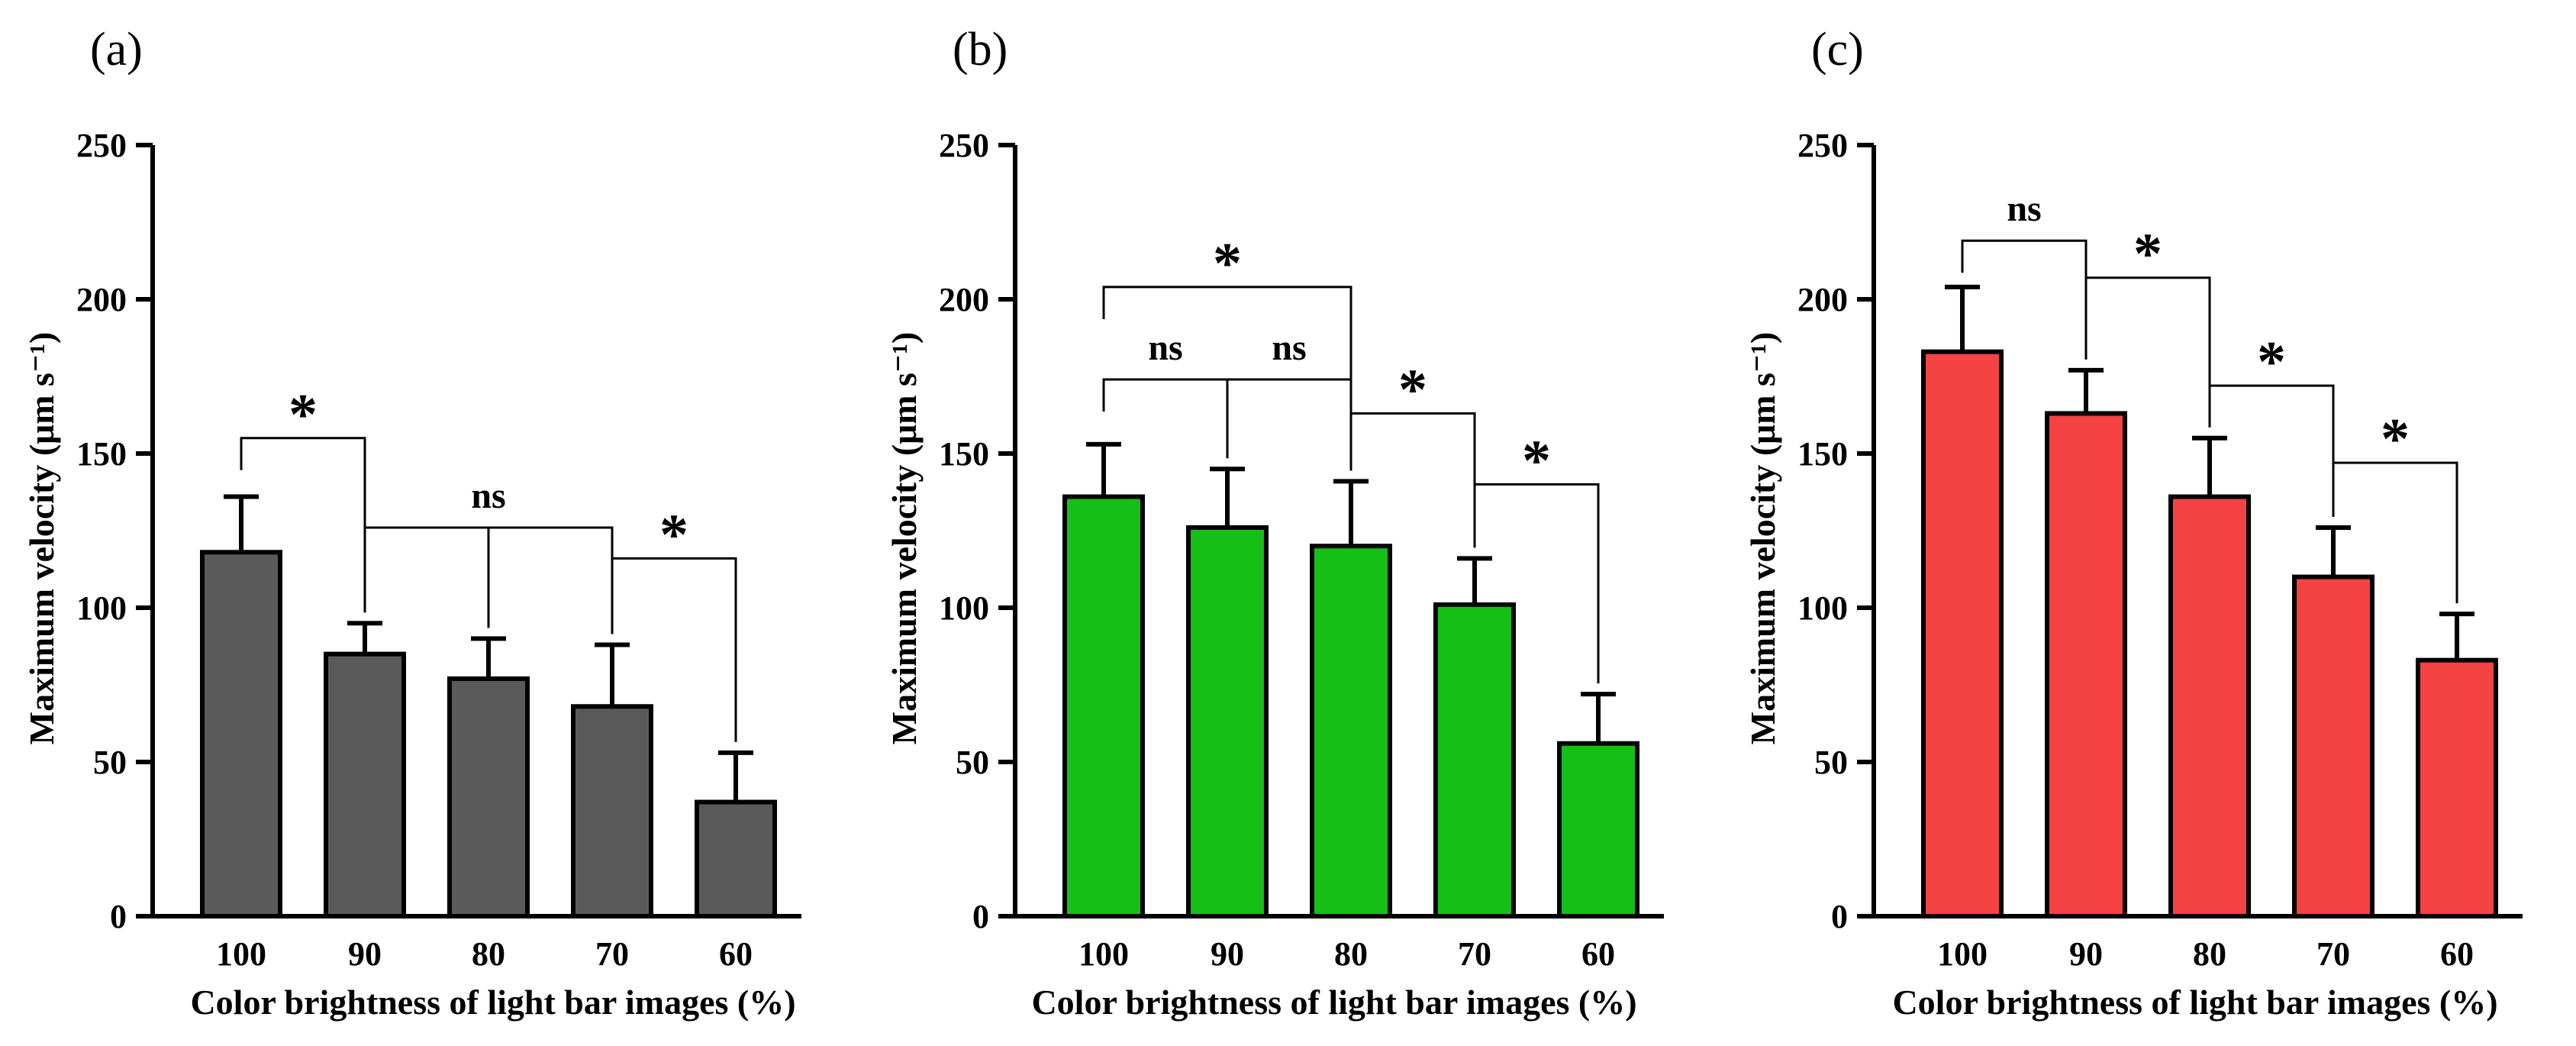  Describe the element at coordinates (117, 50) in the screenshot. I see `panel-a-label: (a)` at that location.